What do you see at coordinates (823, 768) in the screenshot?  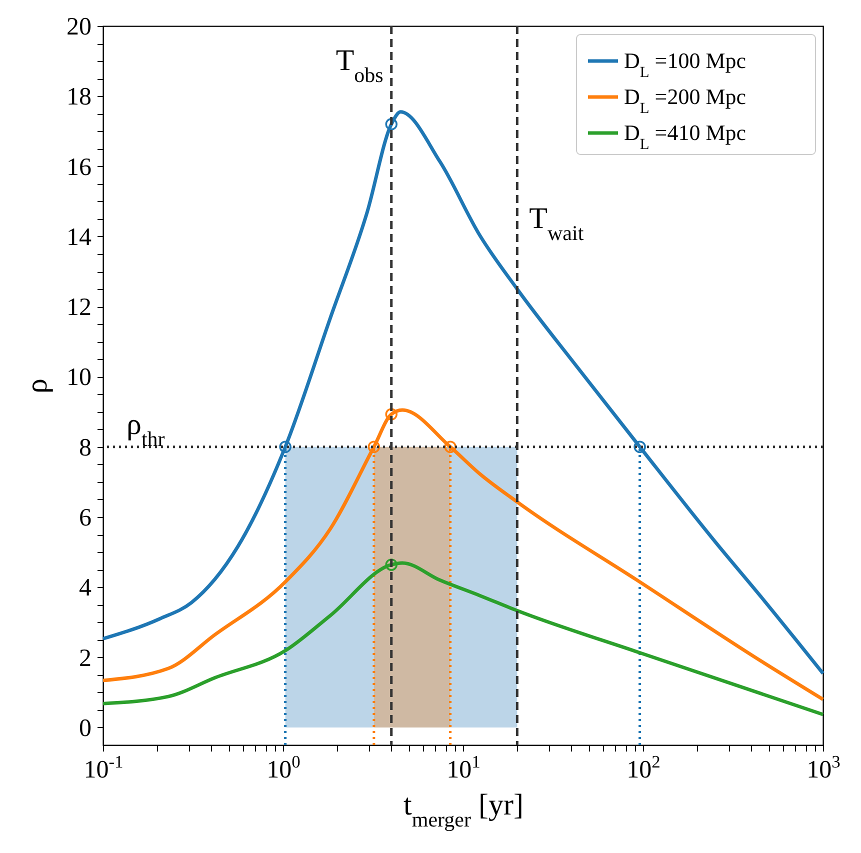 I see `x-tick-label: 10$^{3}$` at bounding box center [823, 768].